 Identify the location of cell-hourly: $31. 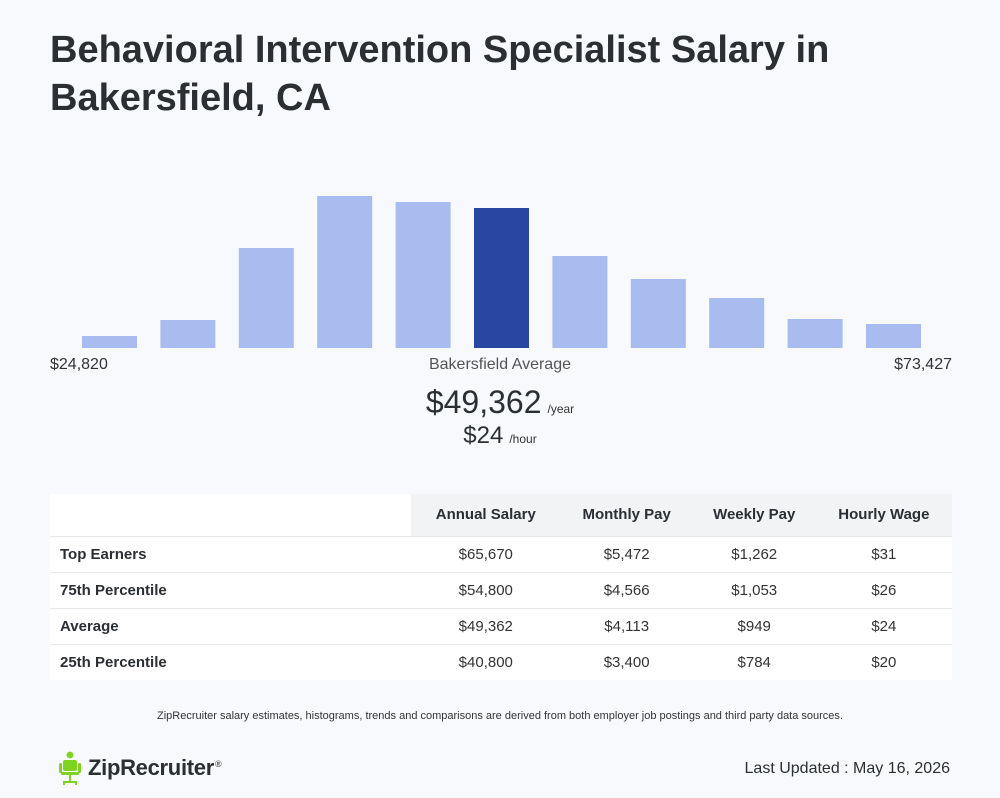
(884, 554).